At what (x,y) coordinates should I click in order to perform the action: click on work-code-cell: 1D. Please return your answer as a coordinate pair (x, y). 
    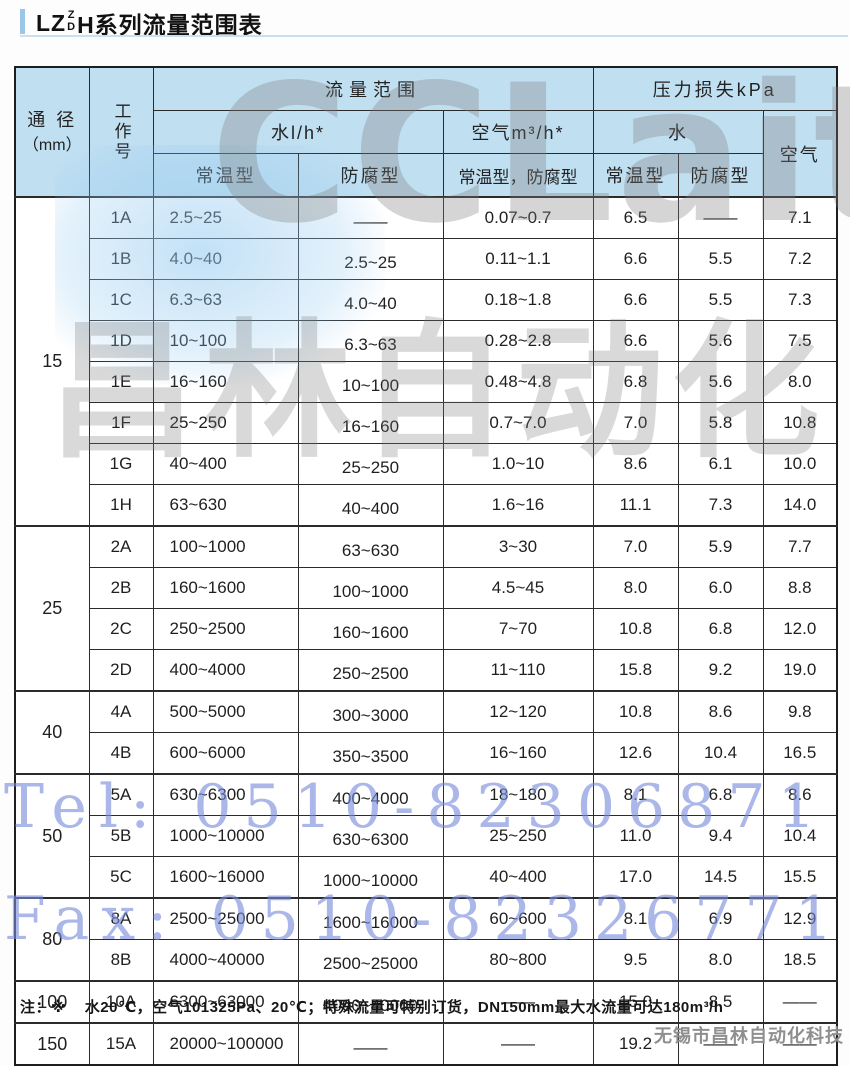
    Looking at the image, I should click on (121, 341).